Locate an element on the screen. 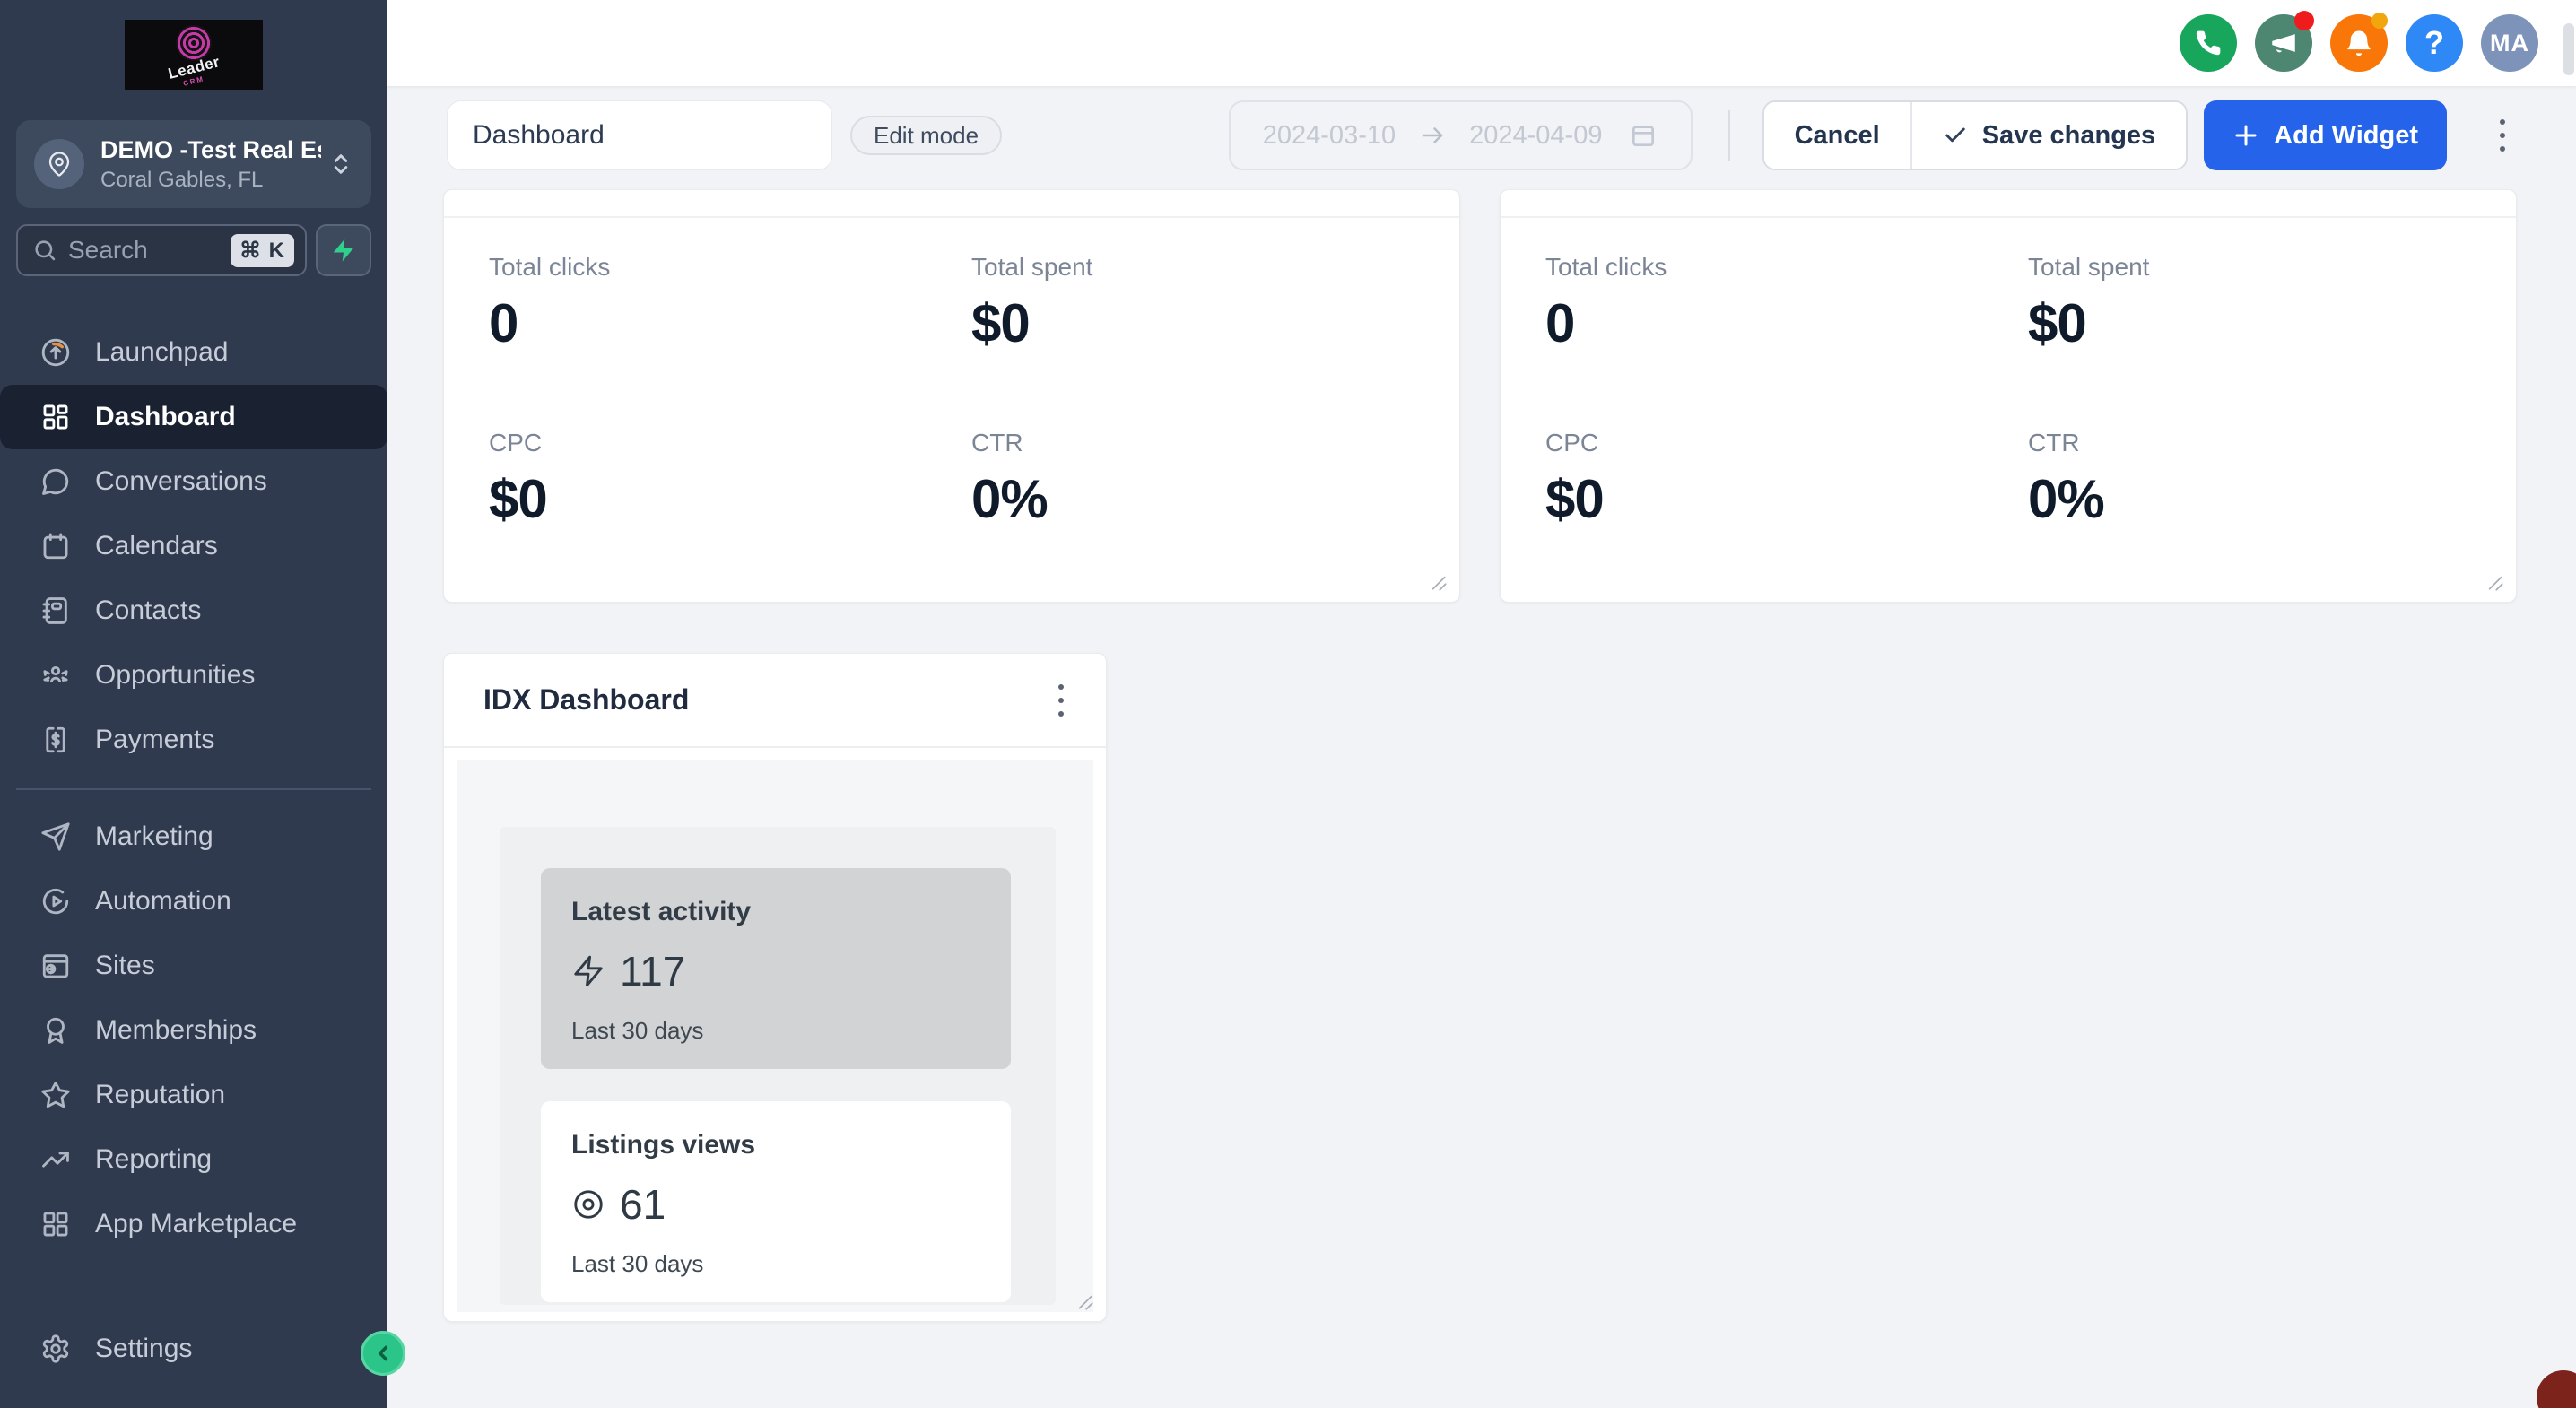 Image resolution: width=2576 pixels, height=1408 pixels. cancel-button: Cancel is located at coordinates (1836, 135).